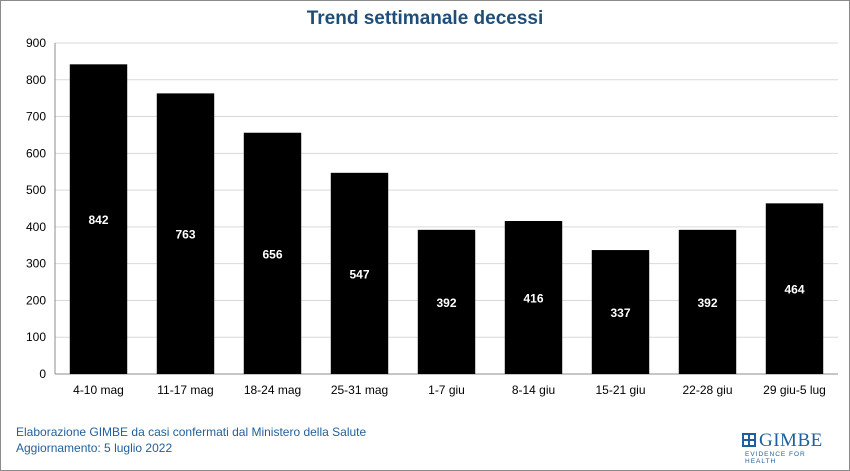  Describe the element at coordinates (707, 390) in the screenshot. I see `x-tick-label: 22-28 giu` at that location.